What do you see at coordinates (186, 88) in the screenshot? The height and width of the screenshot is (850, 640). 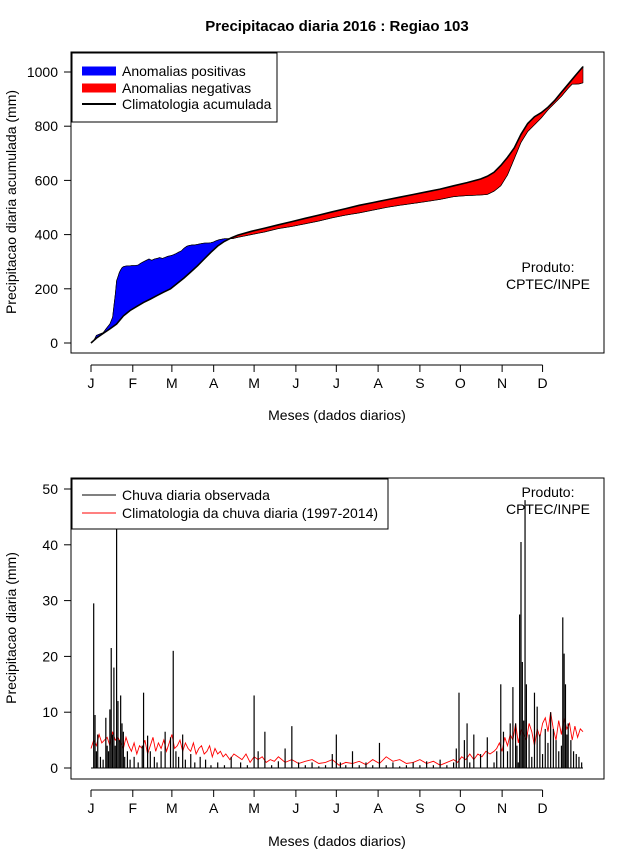 I see `legend-label-negative: Anomalias negativas` at bounding box center [186, 88].